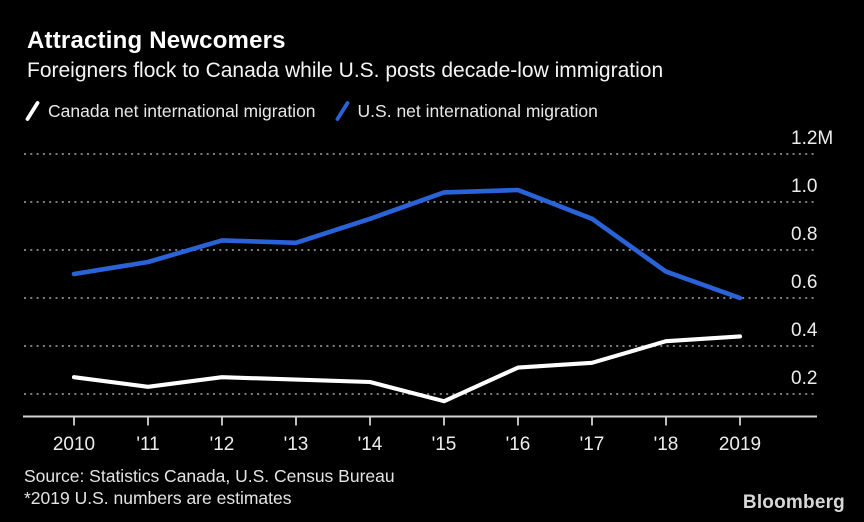  What do you see at coordinates (812, 138) in the screenshot?
I see `y-tick-label: 1.2M` at bounding box center [812, 138].